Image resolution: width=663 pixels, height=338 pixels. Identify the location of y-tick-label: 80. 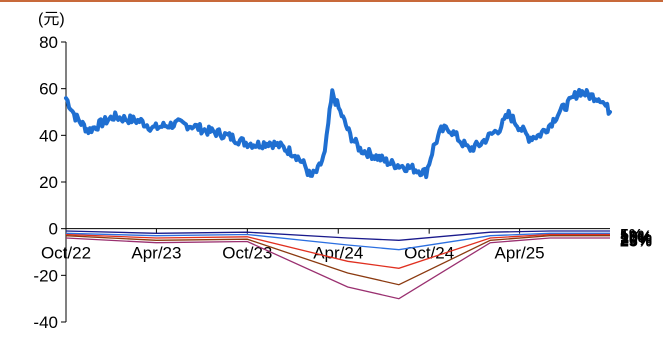
(48, 42).